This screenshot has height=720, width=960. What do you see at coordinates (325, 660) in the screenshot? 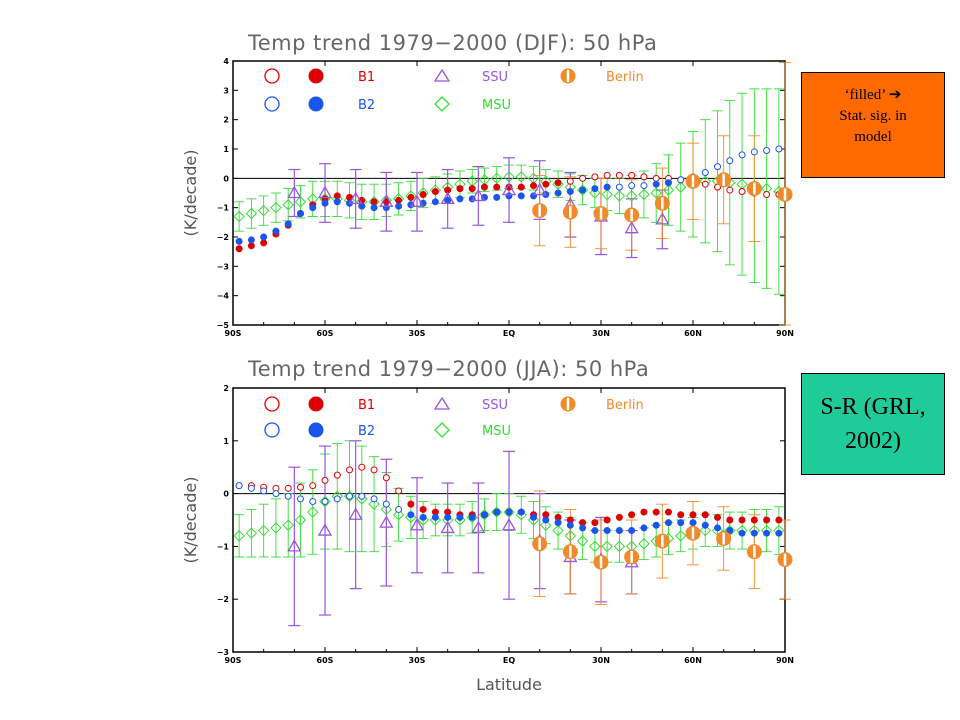
I see `x-tick-label: 60S` at bounding box center [325, 660].